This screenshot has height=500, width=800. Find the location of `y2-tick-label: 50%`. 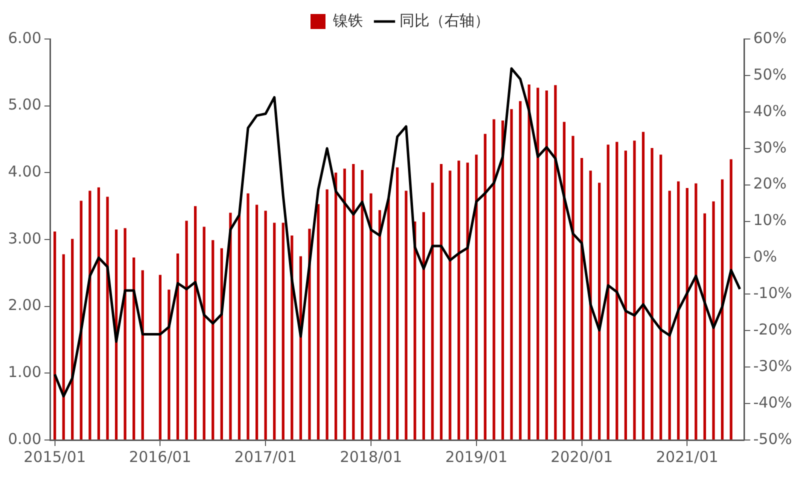

y2-tick-label: 50% is located at coordinates (770, 74).